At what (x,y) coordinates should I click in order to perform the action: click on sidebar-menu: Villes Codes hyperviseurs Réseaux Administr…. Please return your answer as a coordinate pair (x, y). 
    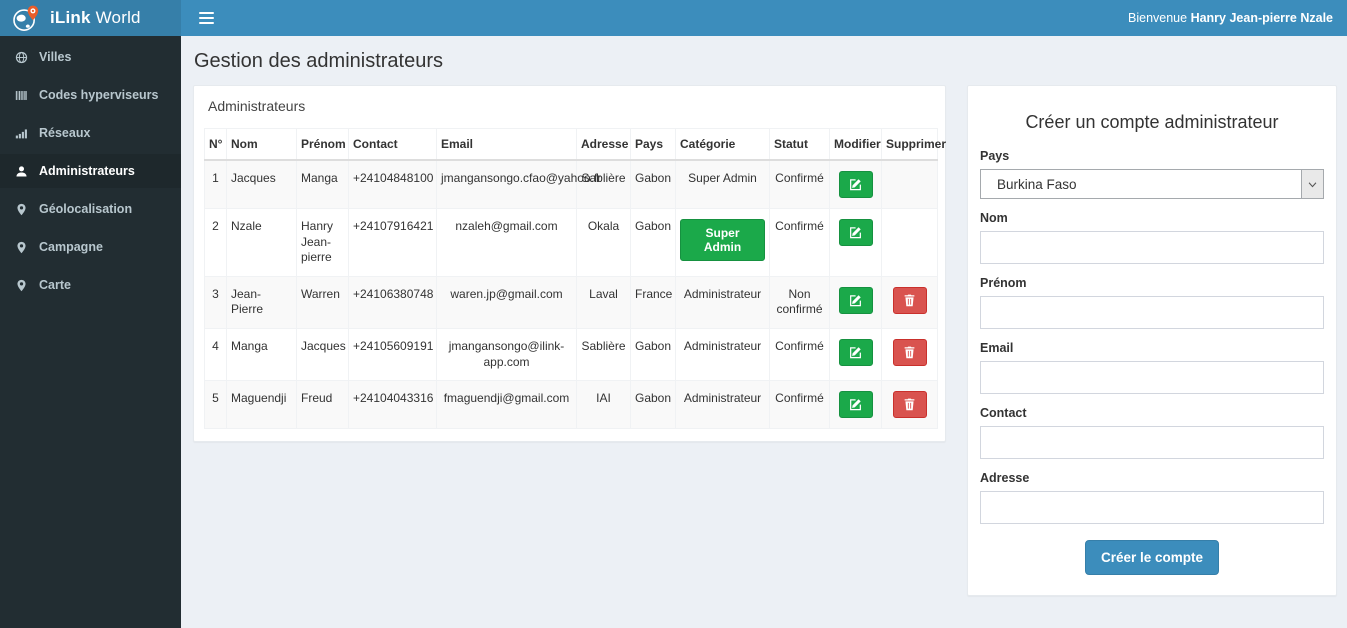
    Looking at the image, I should click on (90, 171).